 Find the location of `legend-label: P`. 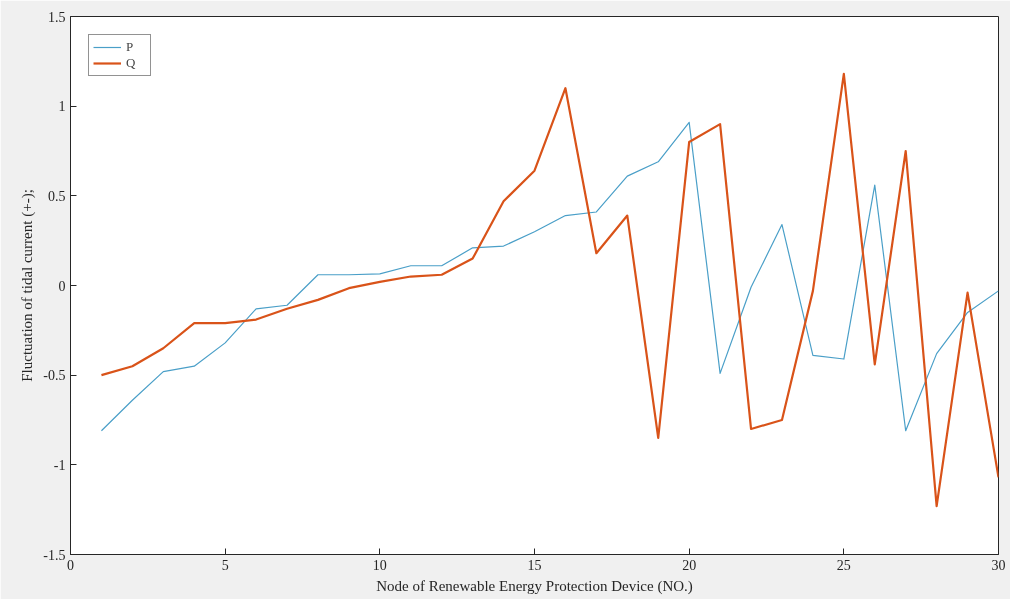

legend-label: P is located at coordinates (130, 47).